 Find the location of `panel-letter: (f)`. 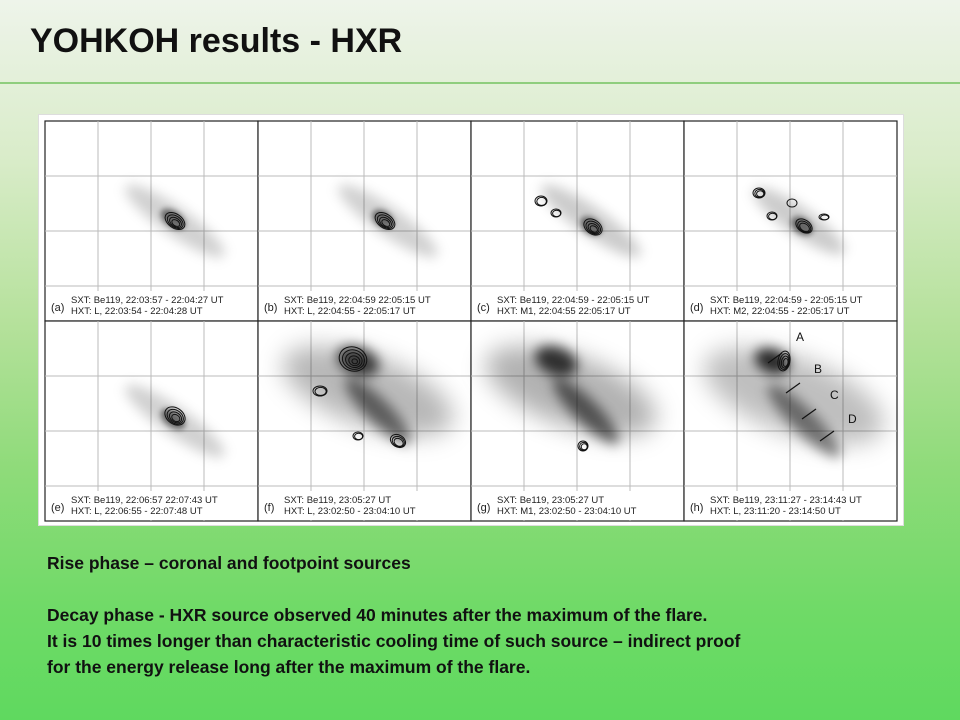

panel-letter: (f) is located at coordinates (269, 508).